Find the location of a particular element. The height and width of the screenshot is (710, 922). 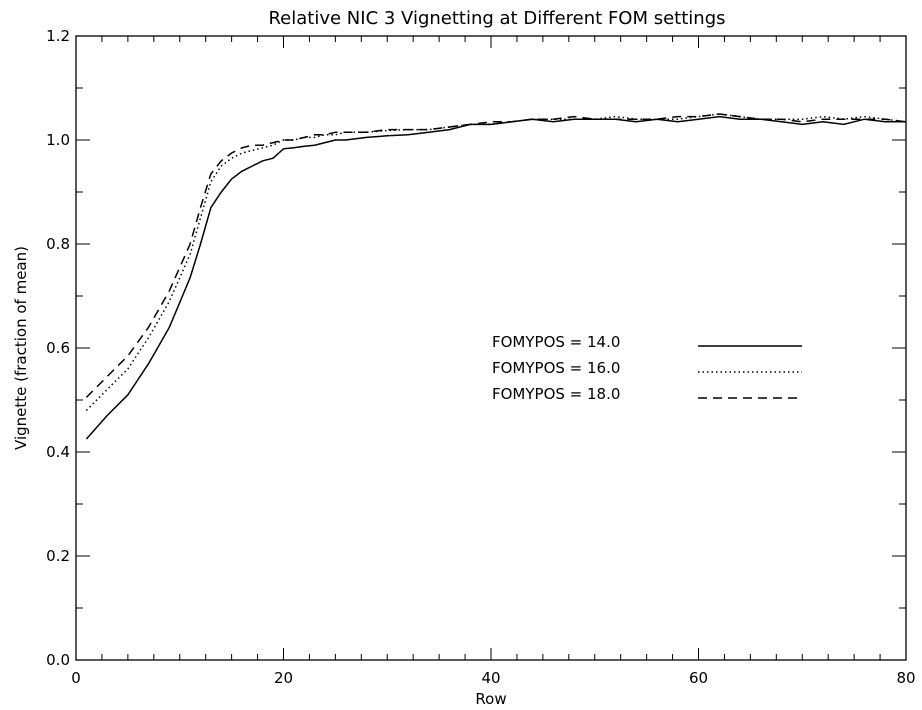

y-tick-label: 0.6 is located at coordinates (58, 348).